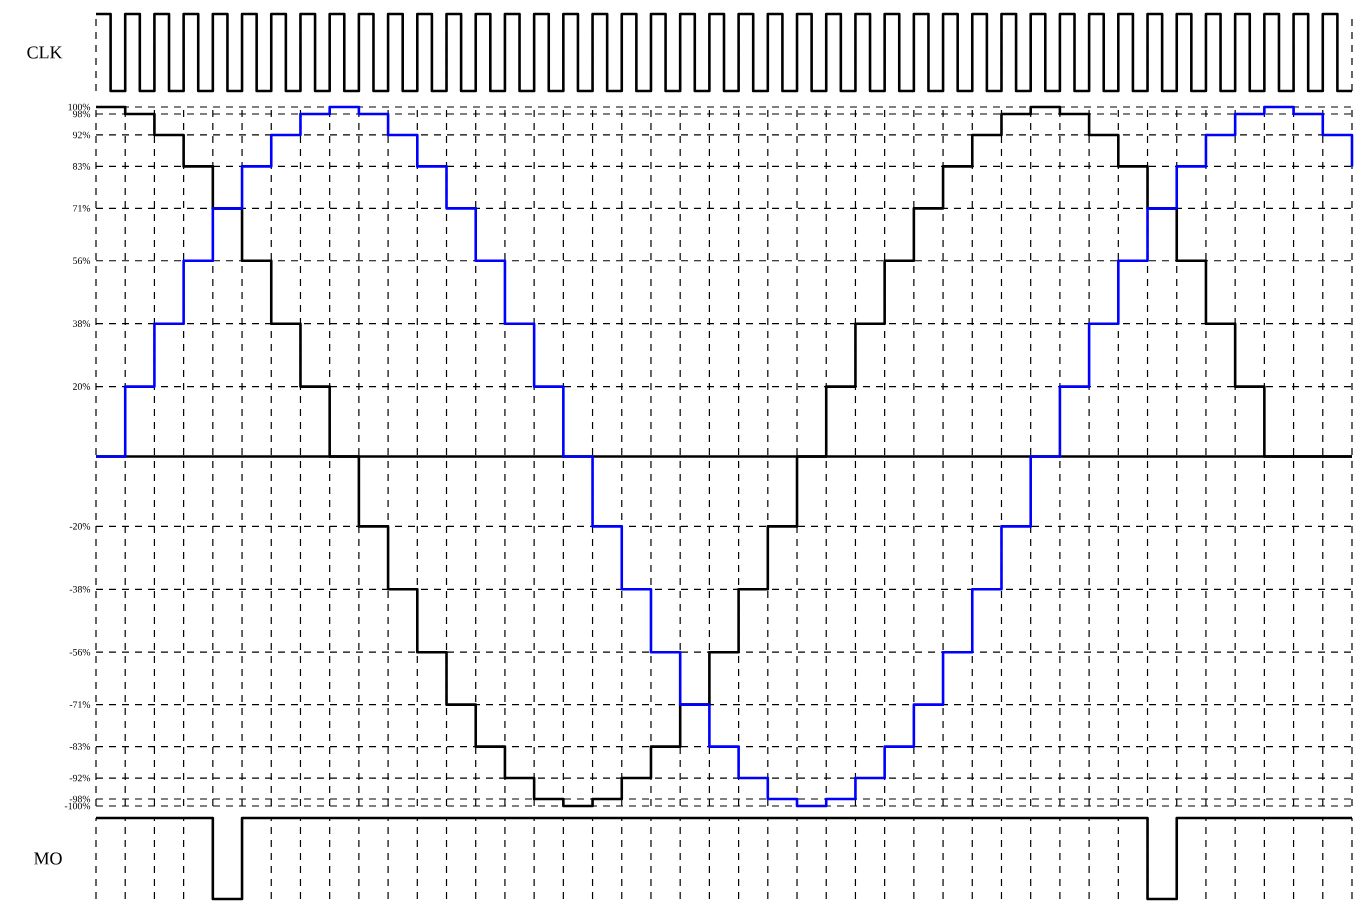 Image resolution: width=1366 pixels, height=923 pixels. What do you see at coordinates (82, 208) in the screenshot?
I see `y-tick-label: 71%` at bounding box center [82, 208].